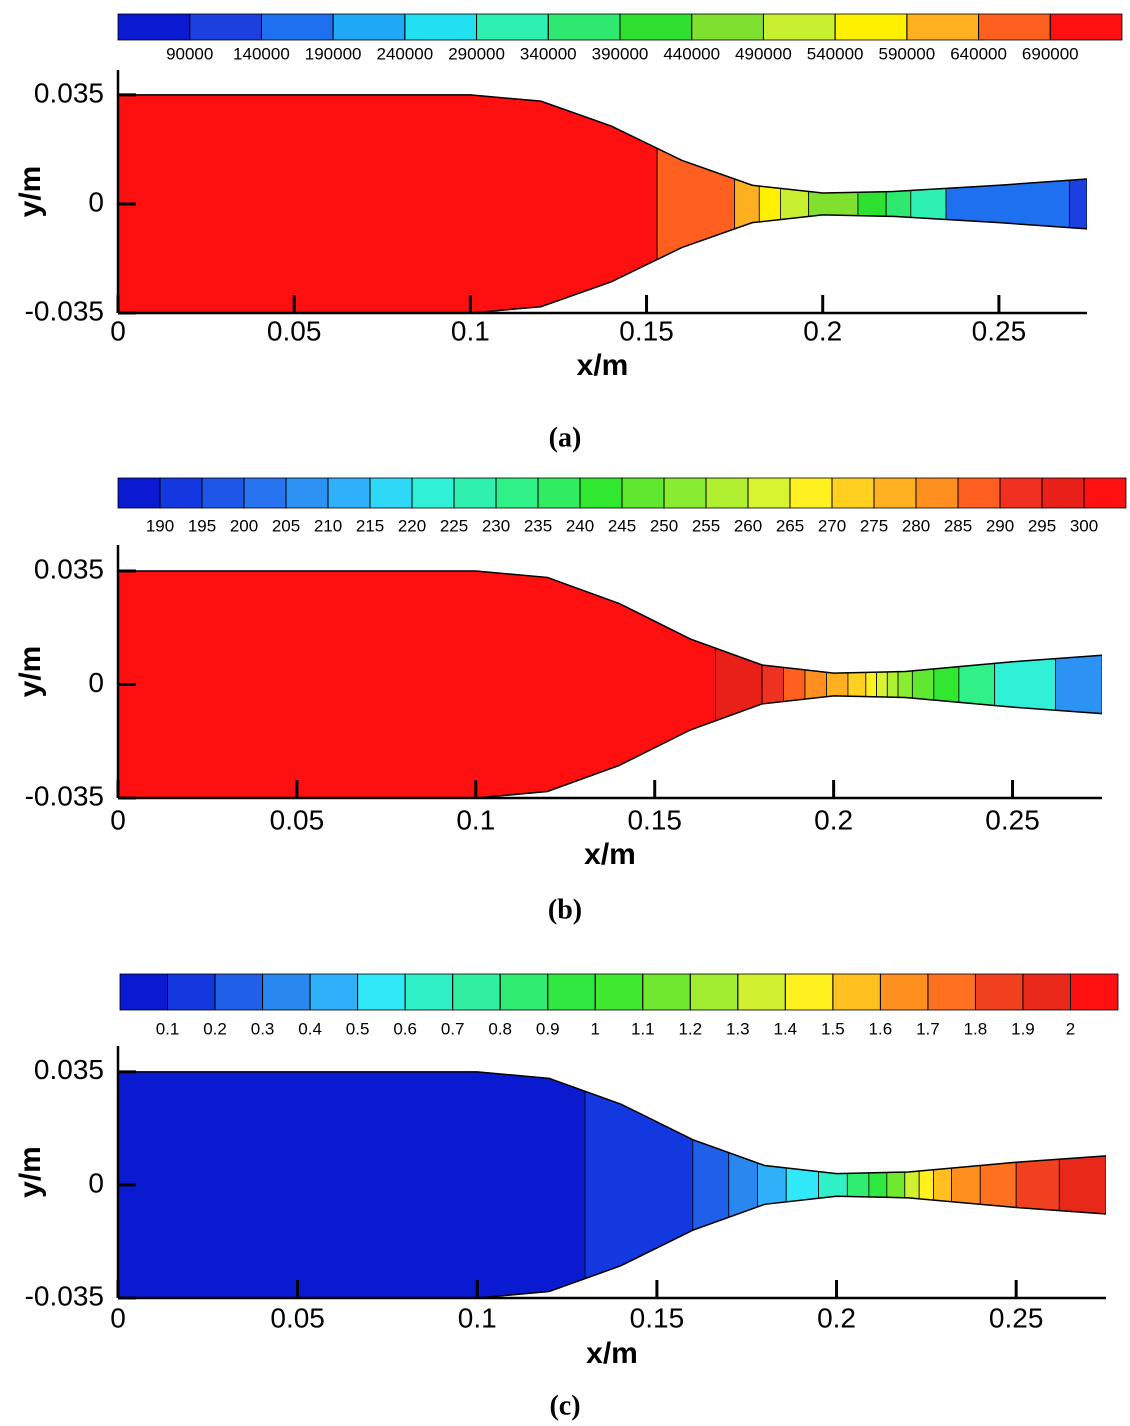 This screenshot has height=1426, width=1130. I want to click on colorbar-label: 440000, so click(691, 53).